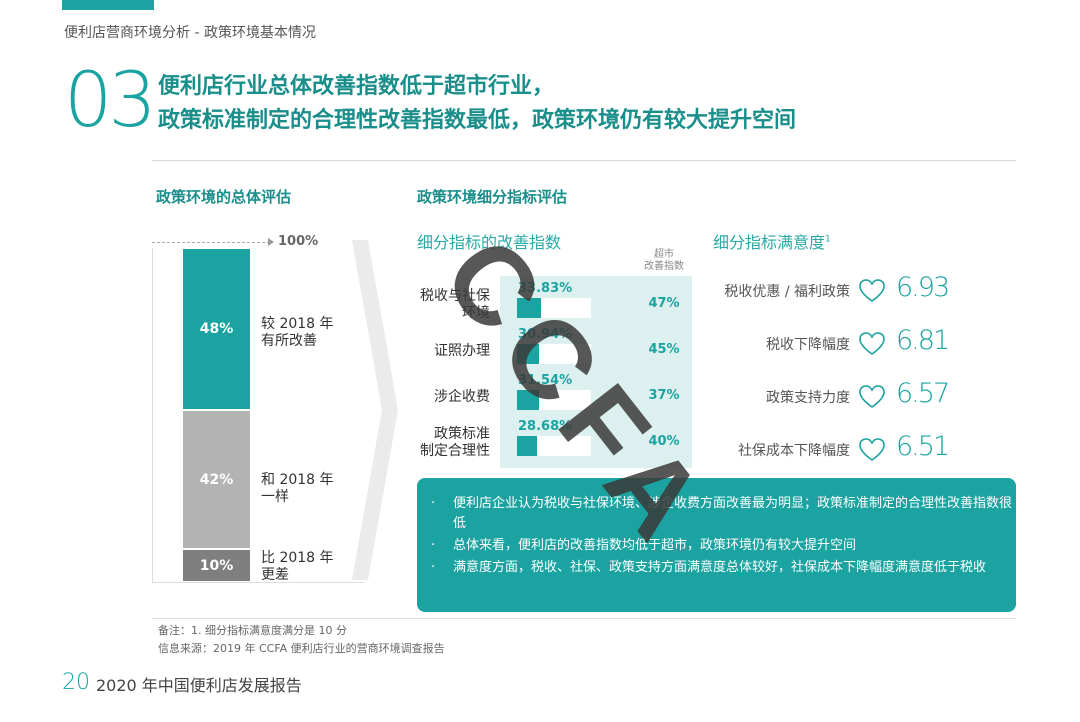 The image size is (1080, 722). Describe the element at coordinates (664, 266) in the screenshot. I see `supermarket-header-line2: 改善指数` at that location.